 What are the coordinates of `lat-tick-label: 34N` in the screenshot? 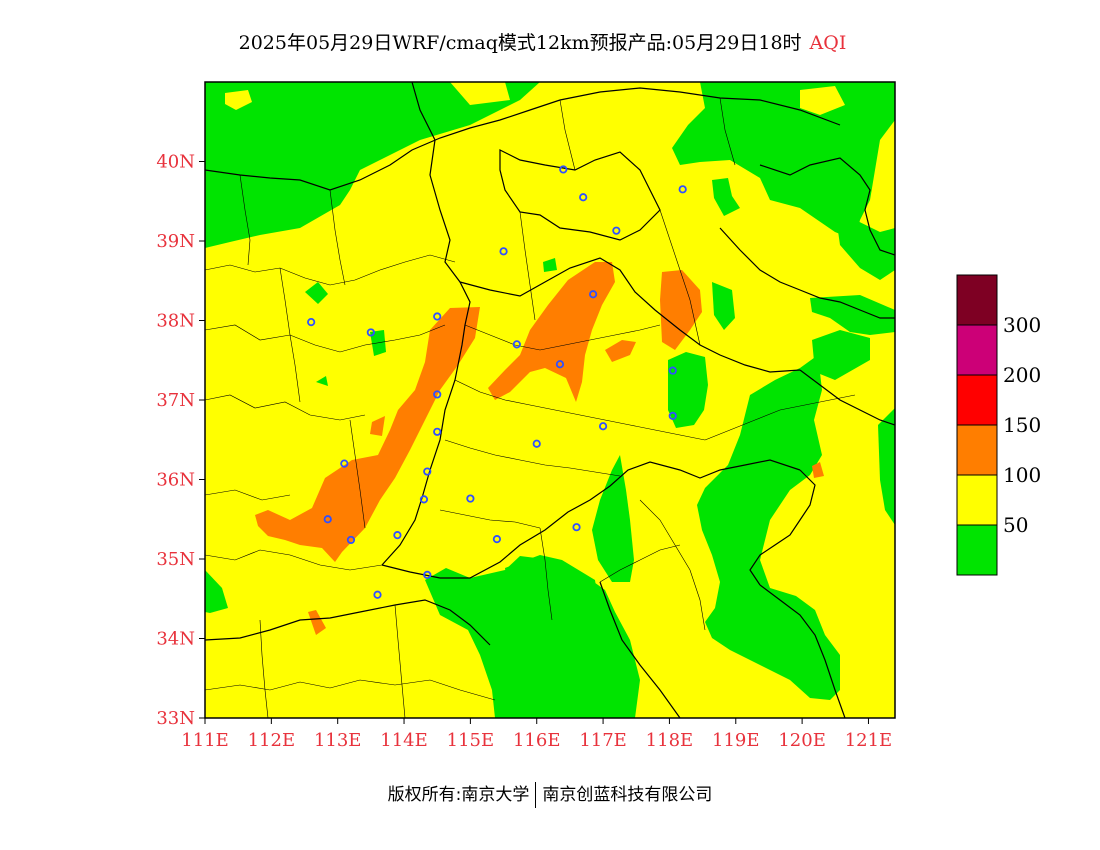 It's located at (175, 639).